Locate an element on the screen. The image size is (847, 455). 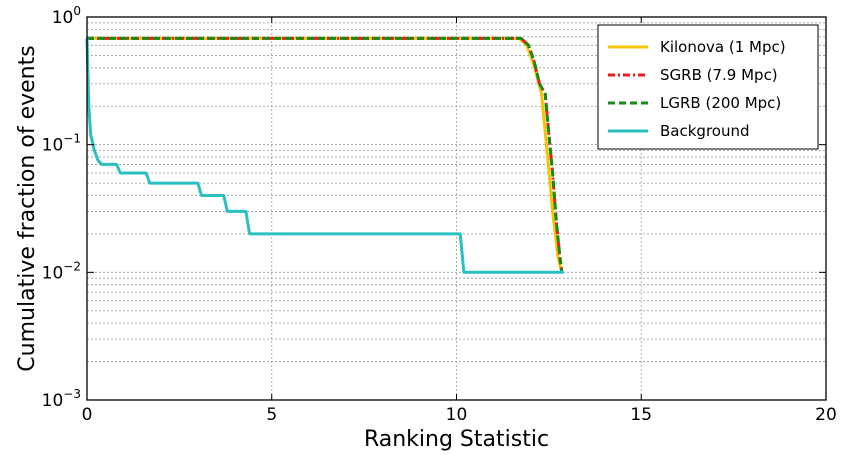
x-tick-label: 15 is located at coordinates (641, 415).